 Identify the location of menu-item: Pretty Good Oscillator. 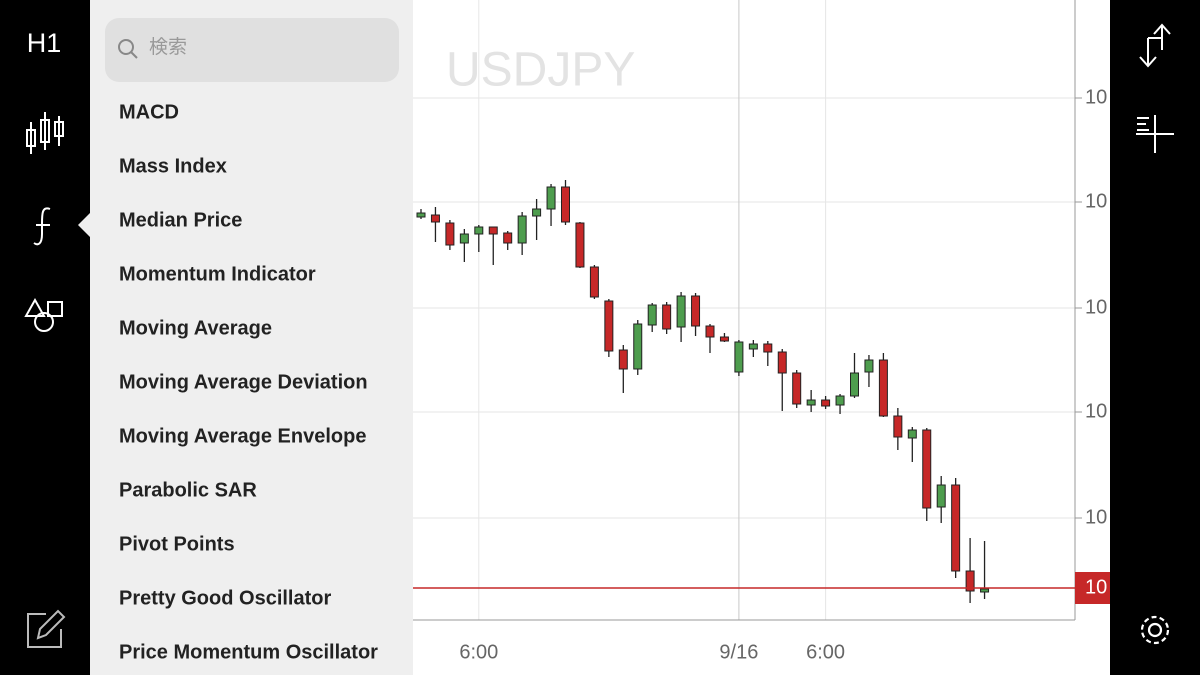
(225, 598).